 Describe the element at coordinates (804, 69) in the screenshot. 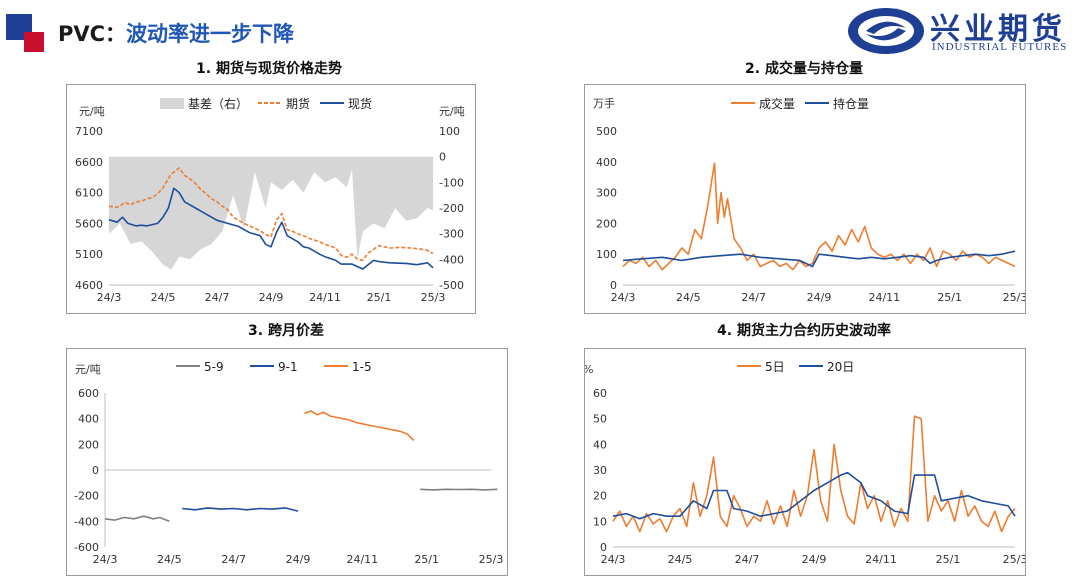

I see `chart2-title: 2. 成交量与持仓量` at that location.